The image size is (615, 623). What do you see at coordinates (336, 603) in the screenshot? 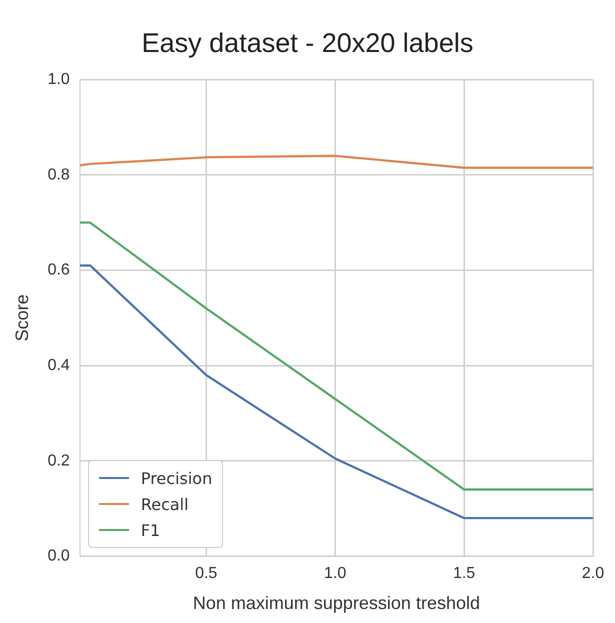
I see `x-axis-title: Non maximum suppression treshold` at bounding box center [336, 603].